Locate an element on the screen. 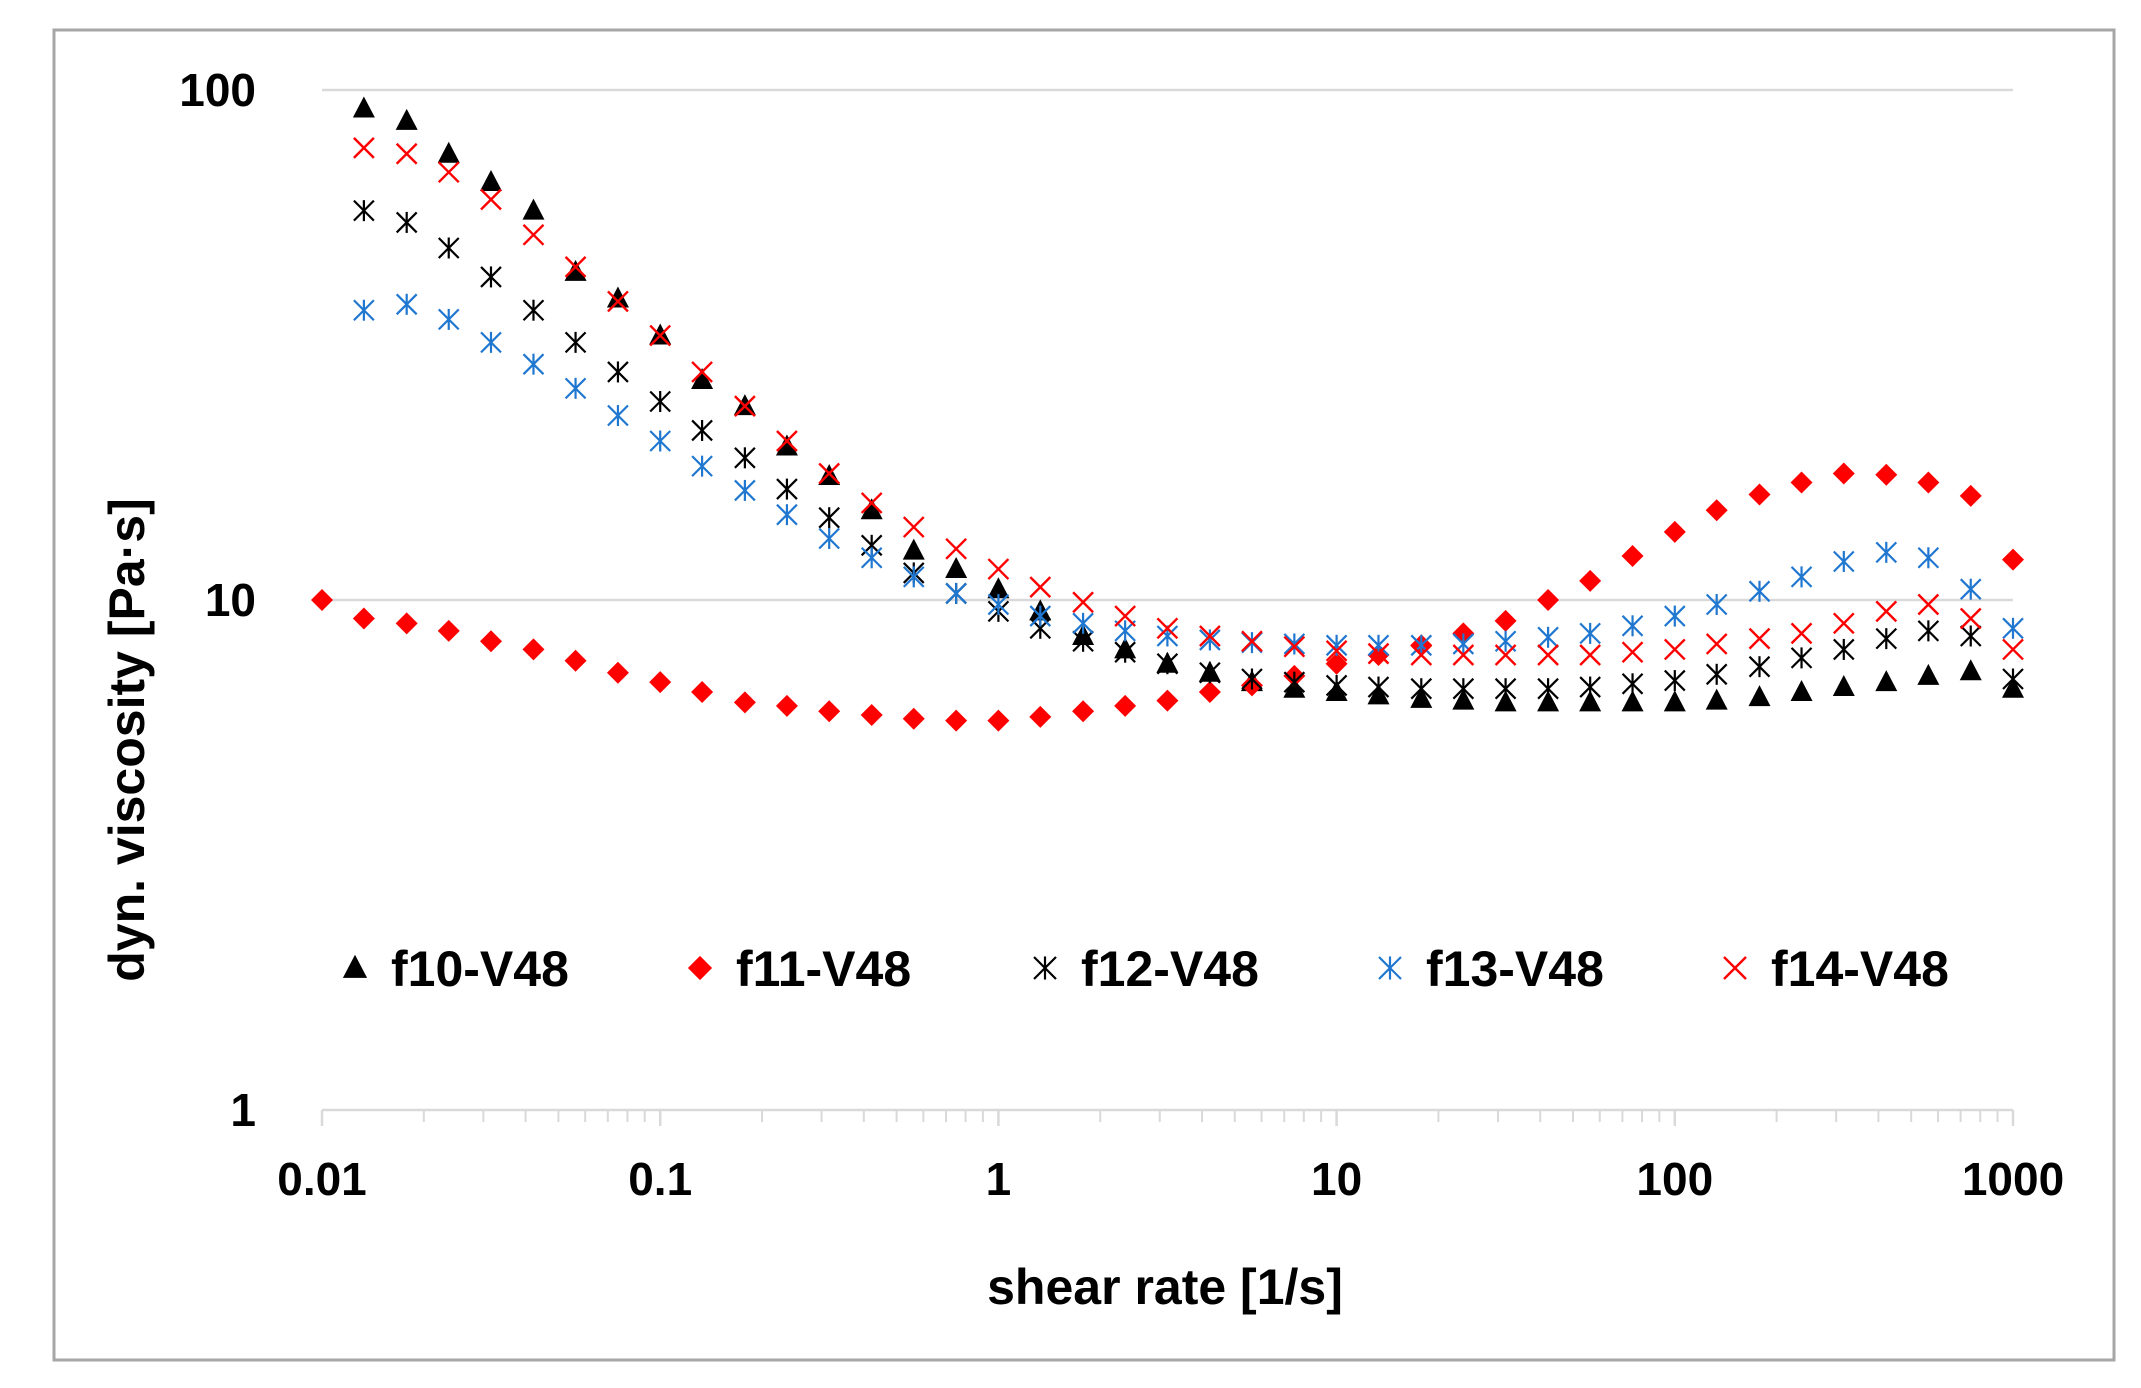 The height and width of the screenshot is (1388, 2141). y-tick-label: 100 is located at coordinates (217, 90).